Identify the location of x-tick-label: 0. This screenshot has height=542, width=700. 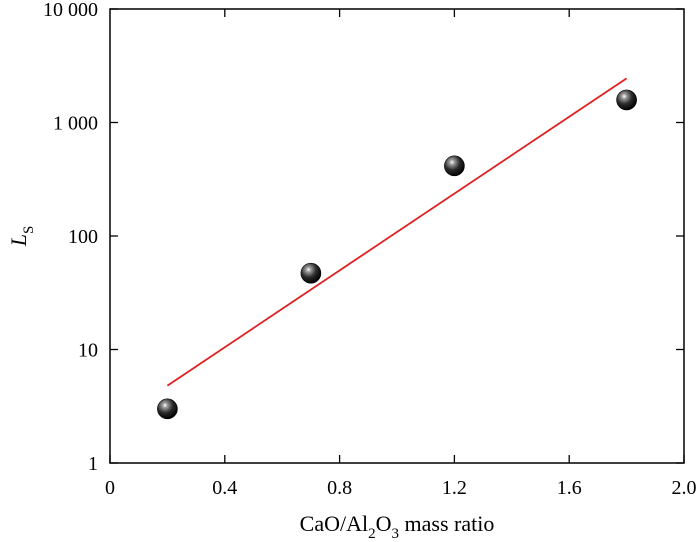
(110, 488).